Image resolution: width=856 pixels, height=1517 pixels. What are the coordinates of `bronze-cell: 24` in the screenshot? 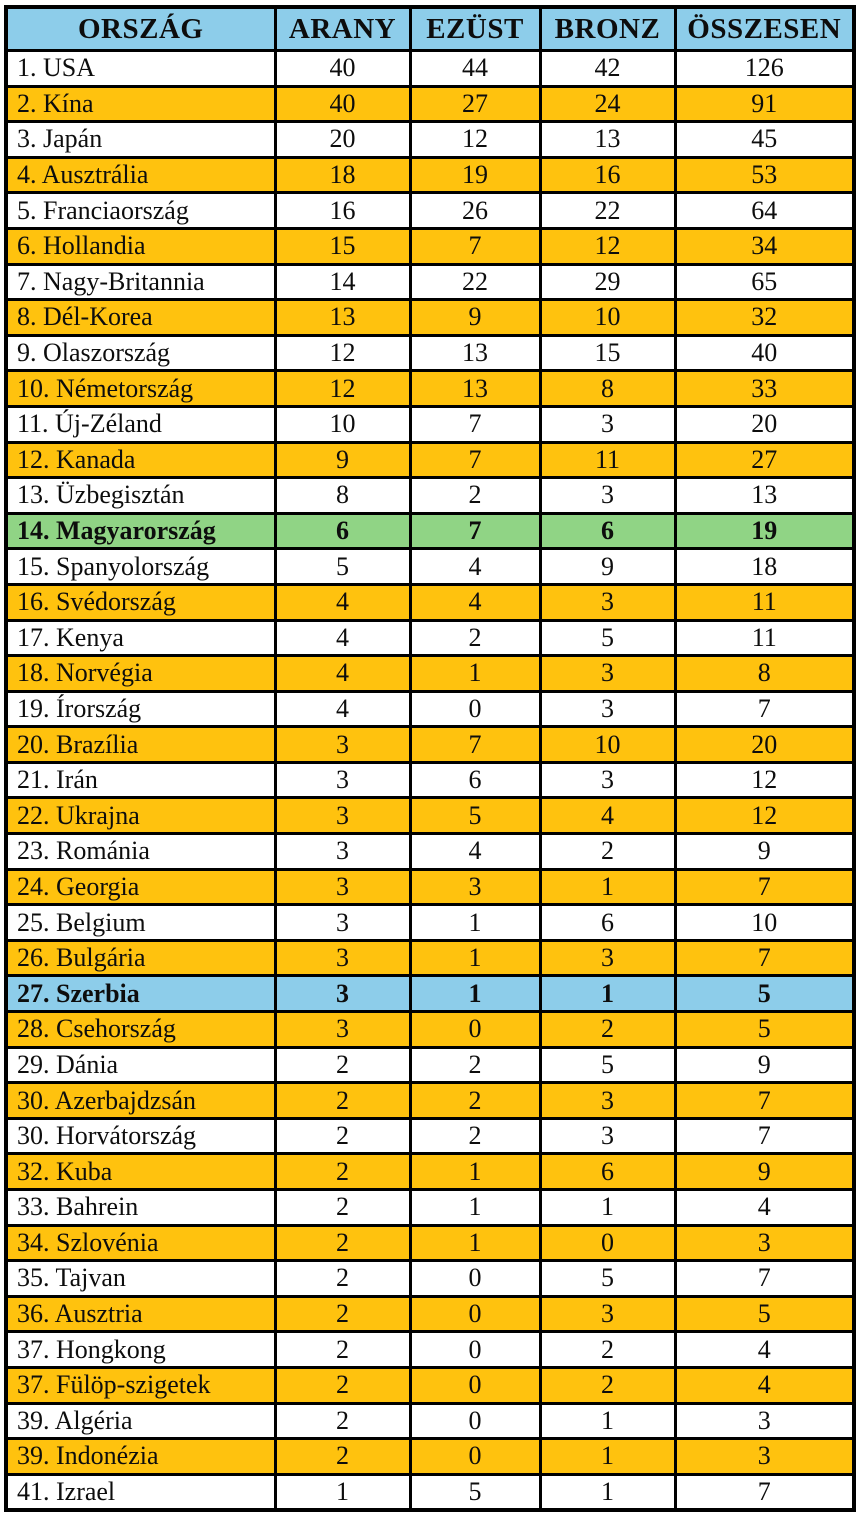 It's located at (607, 104).